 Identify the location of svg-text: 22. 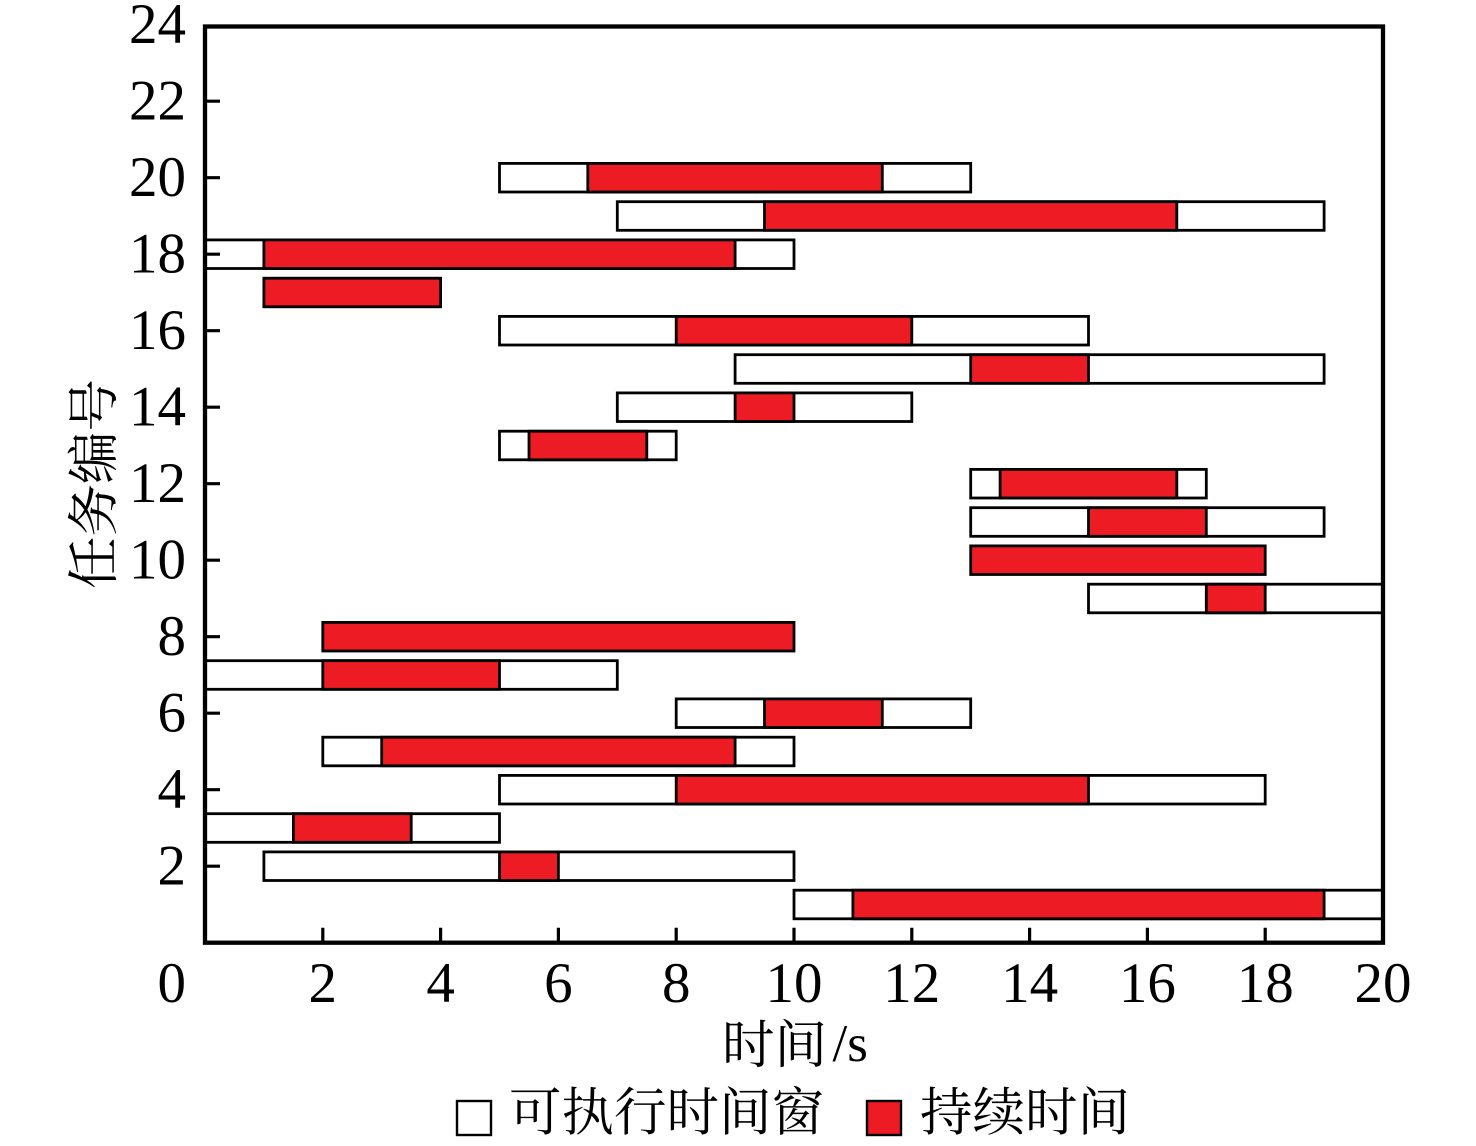
(157, 101).